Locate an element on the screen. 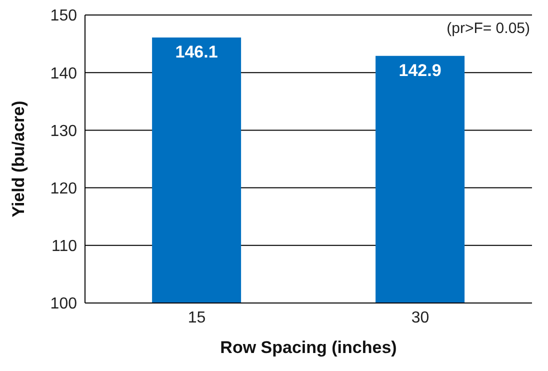 This screenshot has height=371, width=548. y-tick-label: 150 is located at coordinates (64, 16).